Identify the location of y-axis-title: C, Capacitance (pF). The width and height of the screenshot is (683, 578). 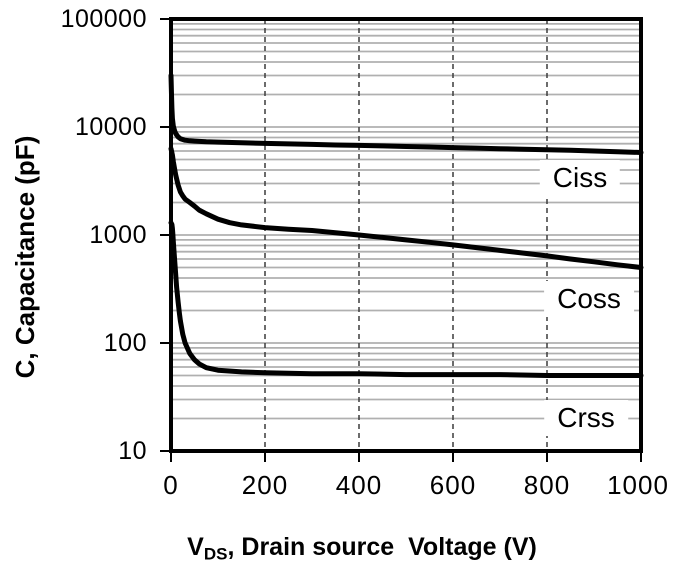
(25, 257).